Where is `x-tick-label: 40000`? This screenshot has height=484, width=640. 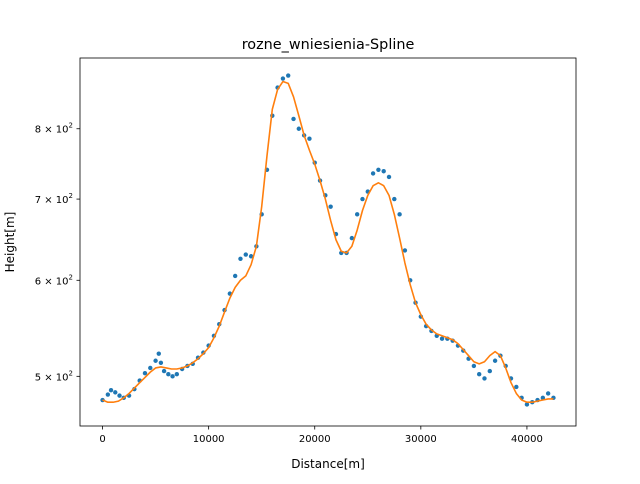
x-tick-label: 40000 is located at coordinates (527, 439).